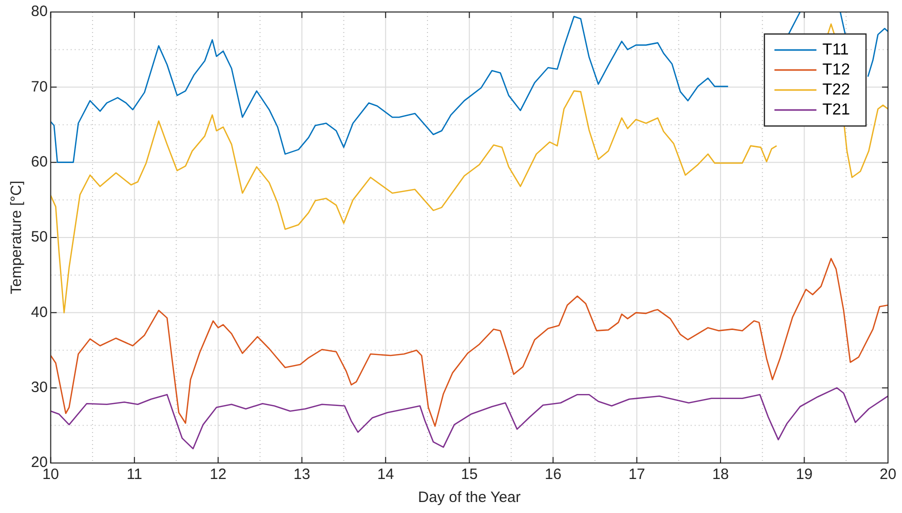  Describe the element at coordinates (385, 475) in the screenshot. I see `x-tick-label: 14` at that location.